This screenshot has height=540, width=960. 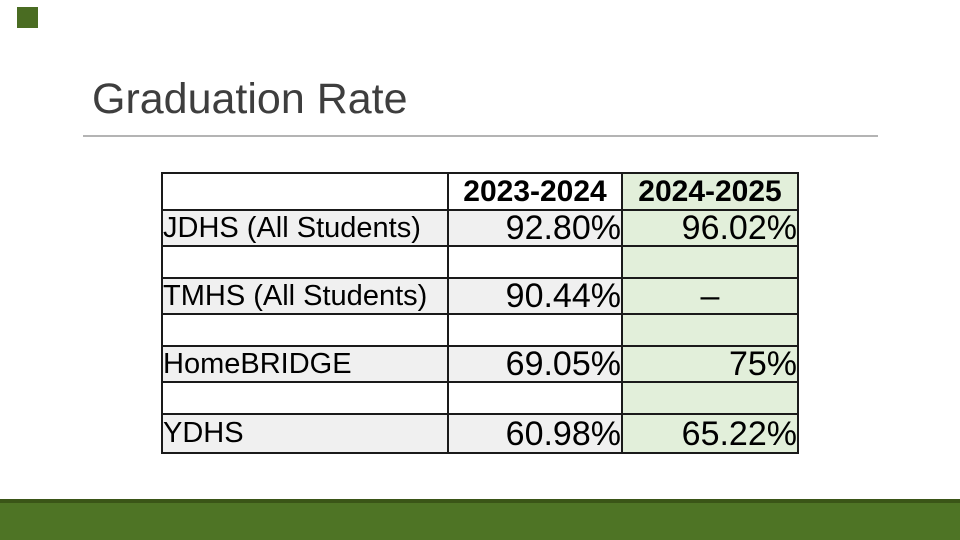 I want to click on rate-2023-2024-cell: 60.98%, so click(x=535, y=433).